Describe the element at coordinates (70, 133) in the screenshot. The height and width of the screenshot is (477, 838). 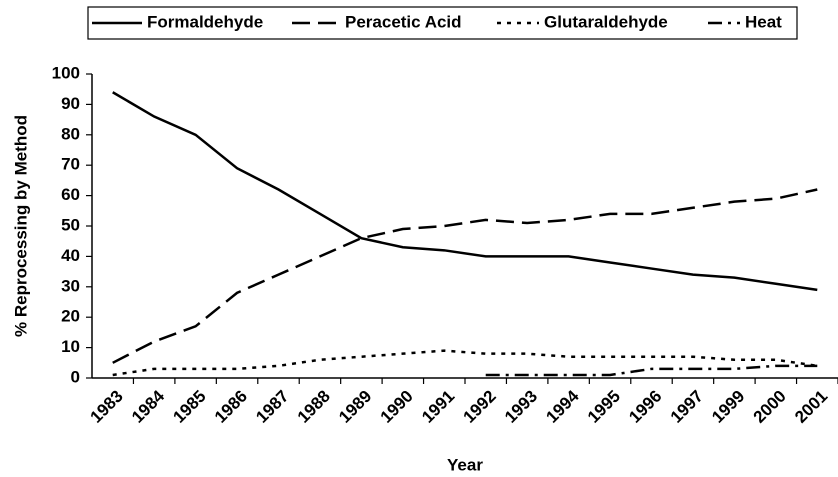
I see `y-tick-label: 80` at that location.